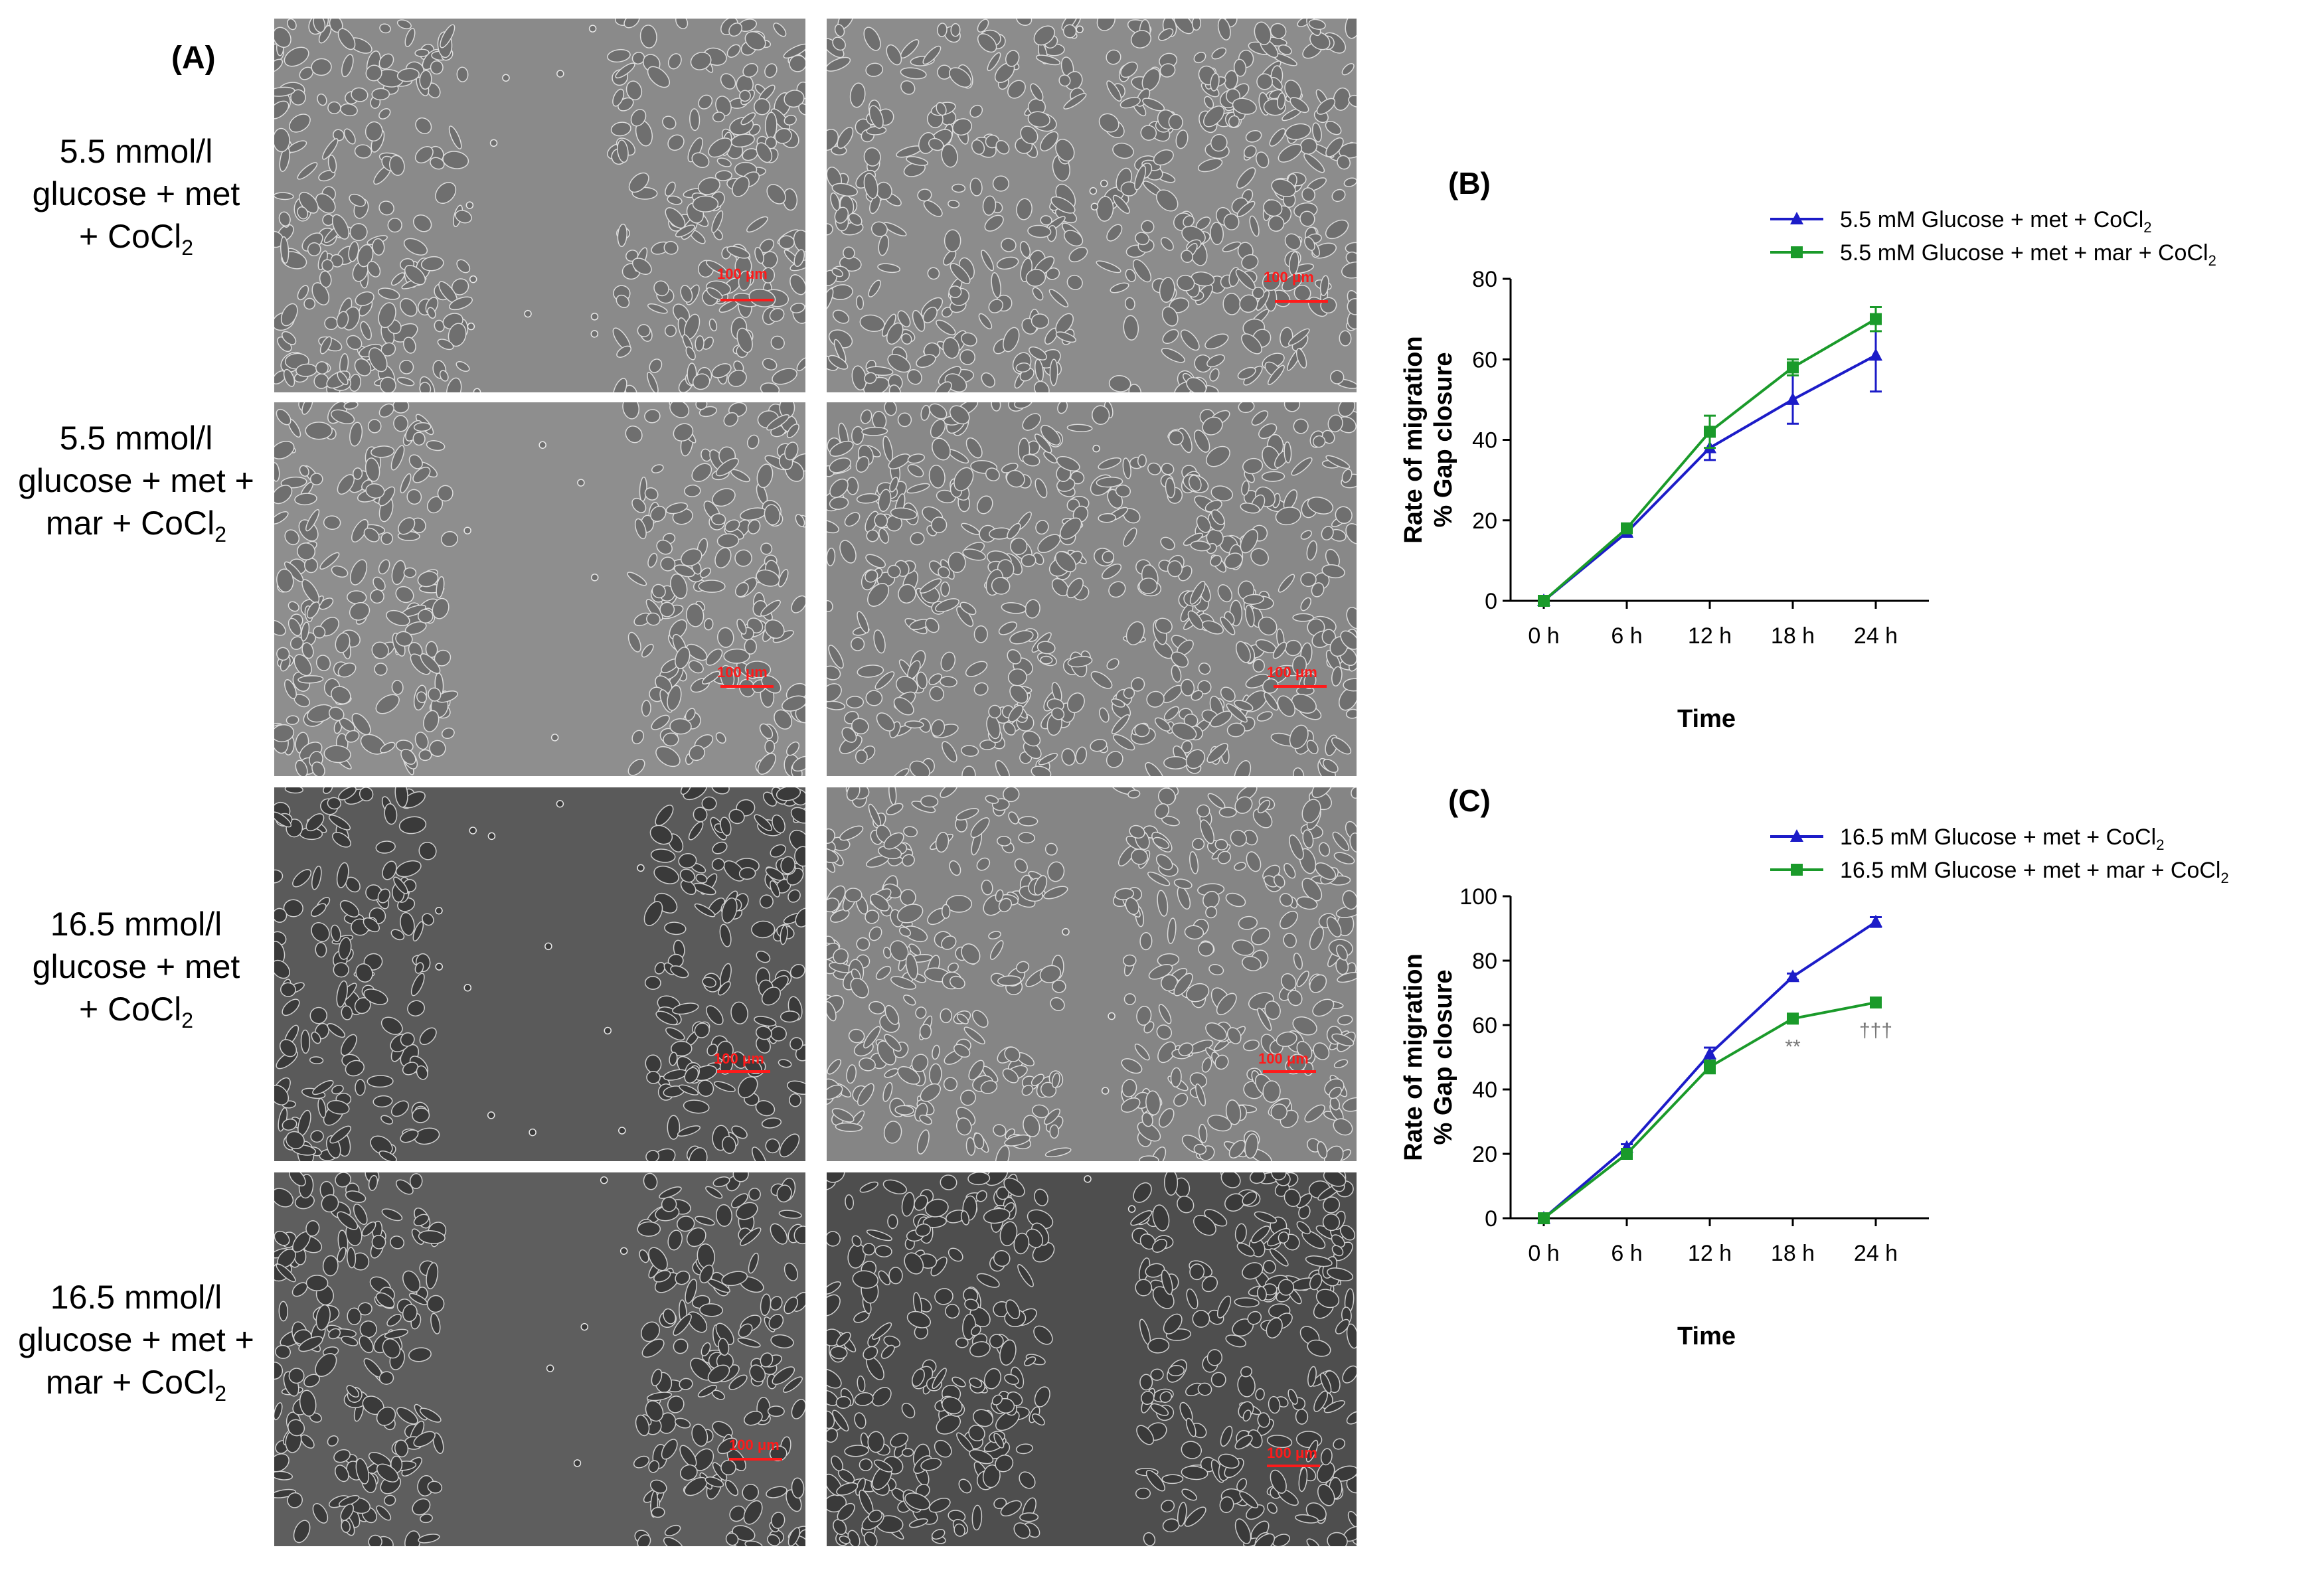 The width and height of the screenshot is (2318, 1596). I want to click on significance-annotation: **, so click(1793, 1047).